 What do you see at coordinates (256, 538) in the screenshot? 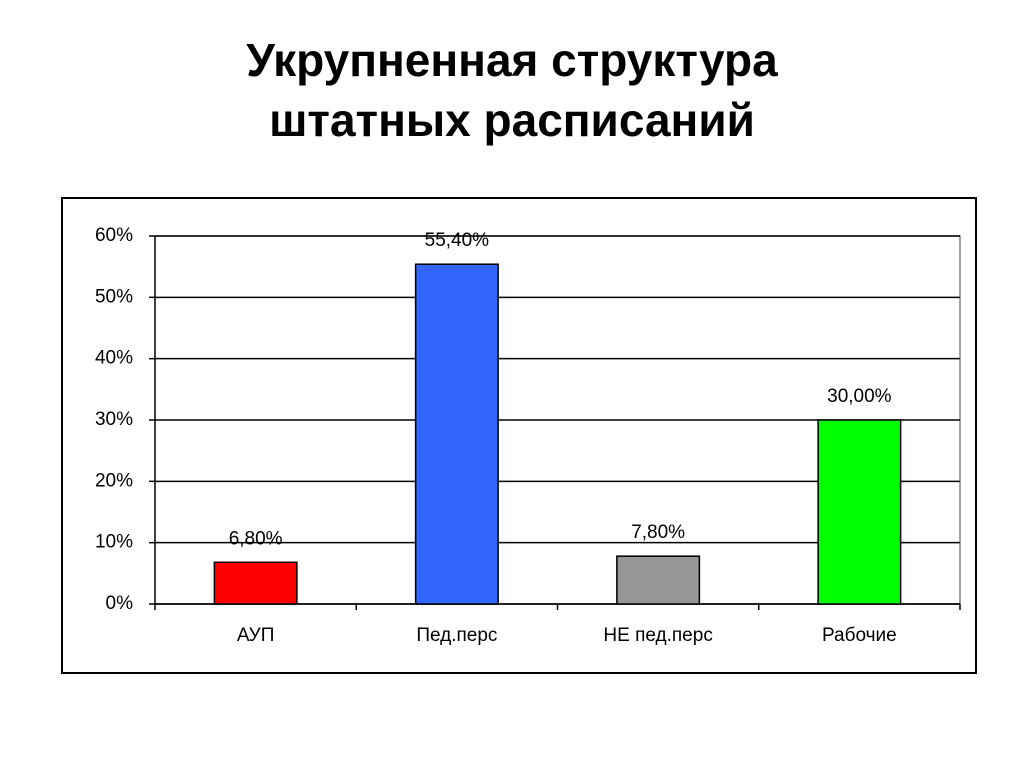
I see `data-label: 6,80%` at bounding box center [256, 538].